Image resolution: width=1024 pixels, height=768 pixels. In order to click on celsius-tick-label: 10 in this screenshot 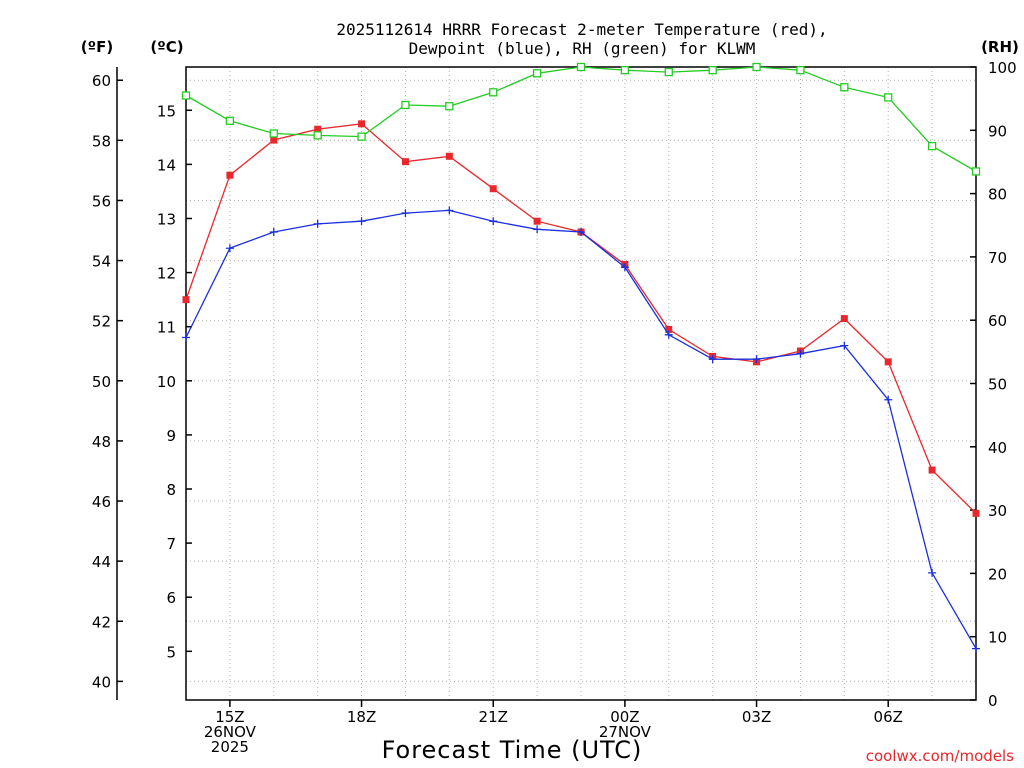, I will do `click(166, 382)`.